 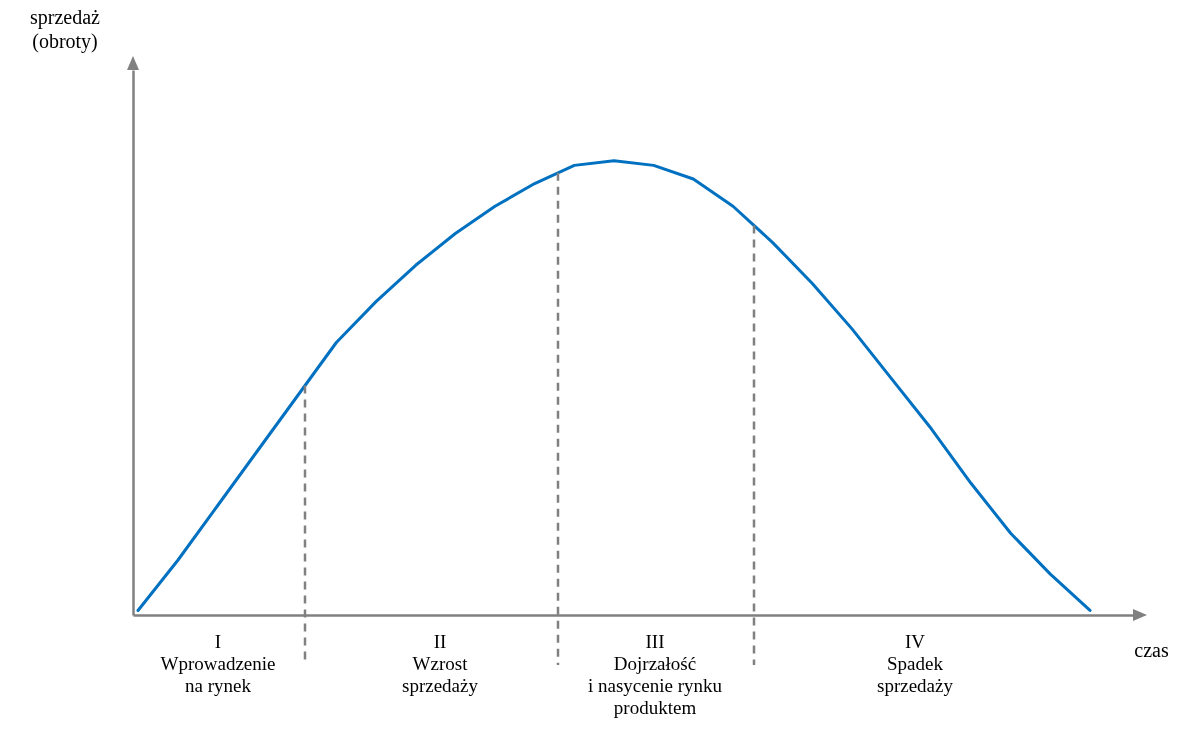 What do you see at coordinates (655, 674) in the screenshot?
I see `text: III Dojrzałość i nasycenie rynku produktem` at bounding box center [655, 674].